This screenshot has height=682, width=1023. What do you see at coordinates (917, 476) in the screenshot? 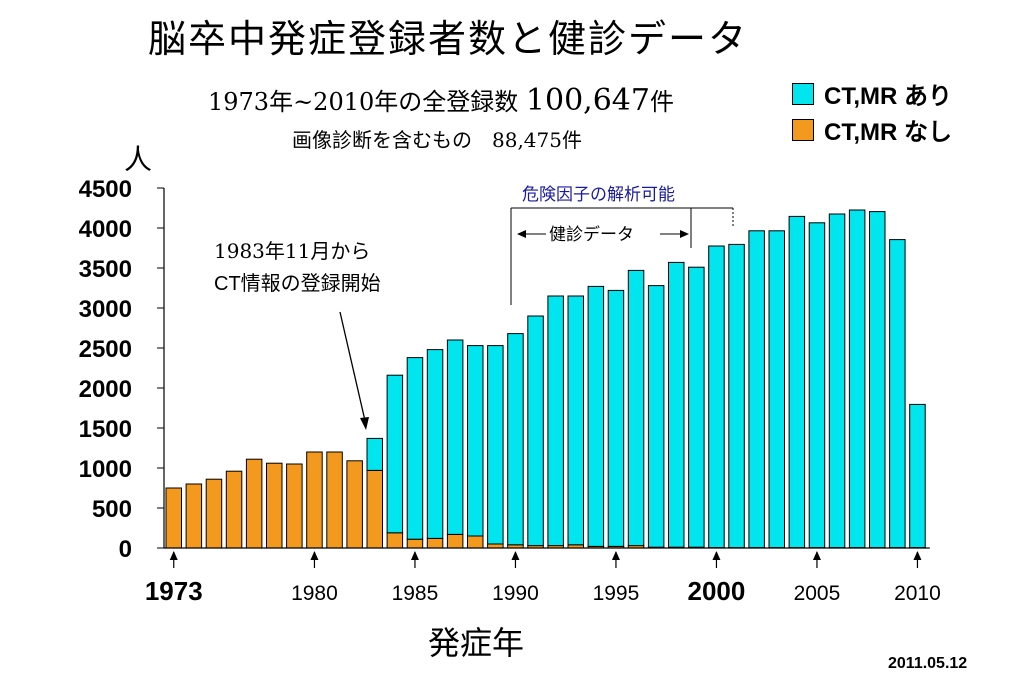
I see `bar-2010-ct-mr-yes` at bounding box center [917, 476].